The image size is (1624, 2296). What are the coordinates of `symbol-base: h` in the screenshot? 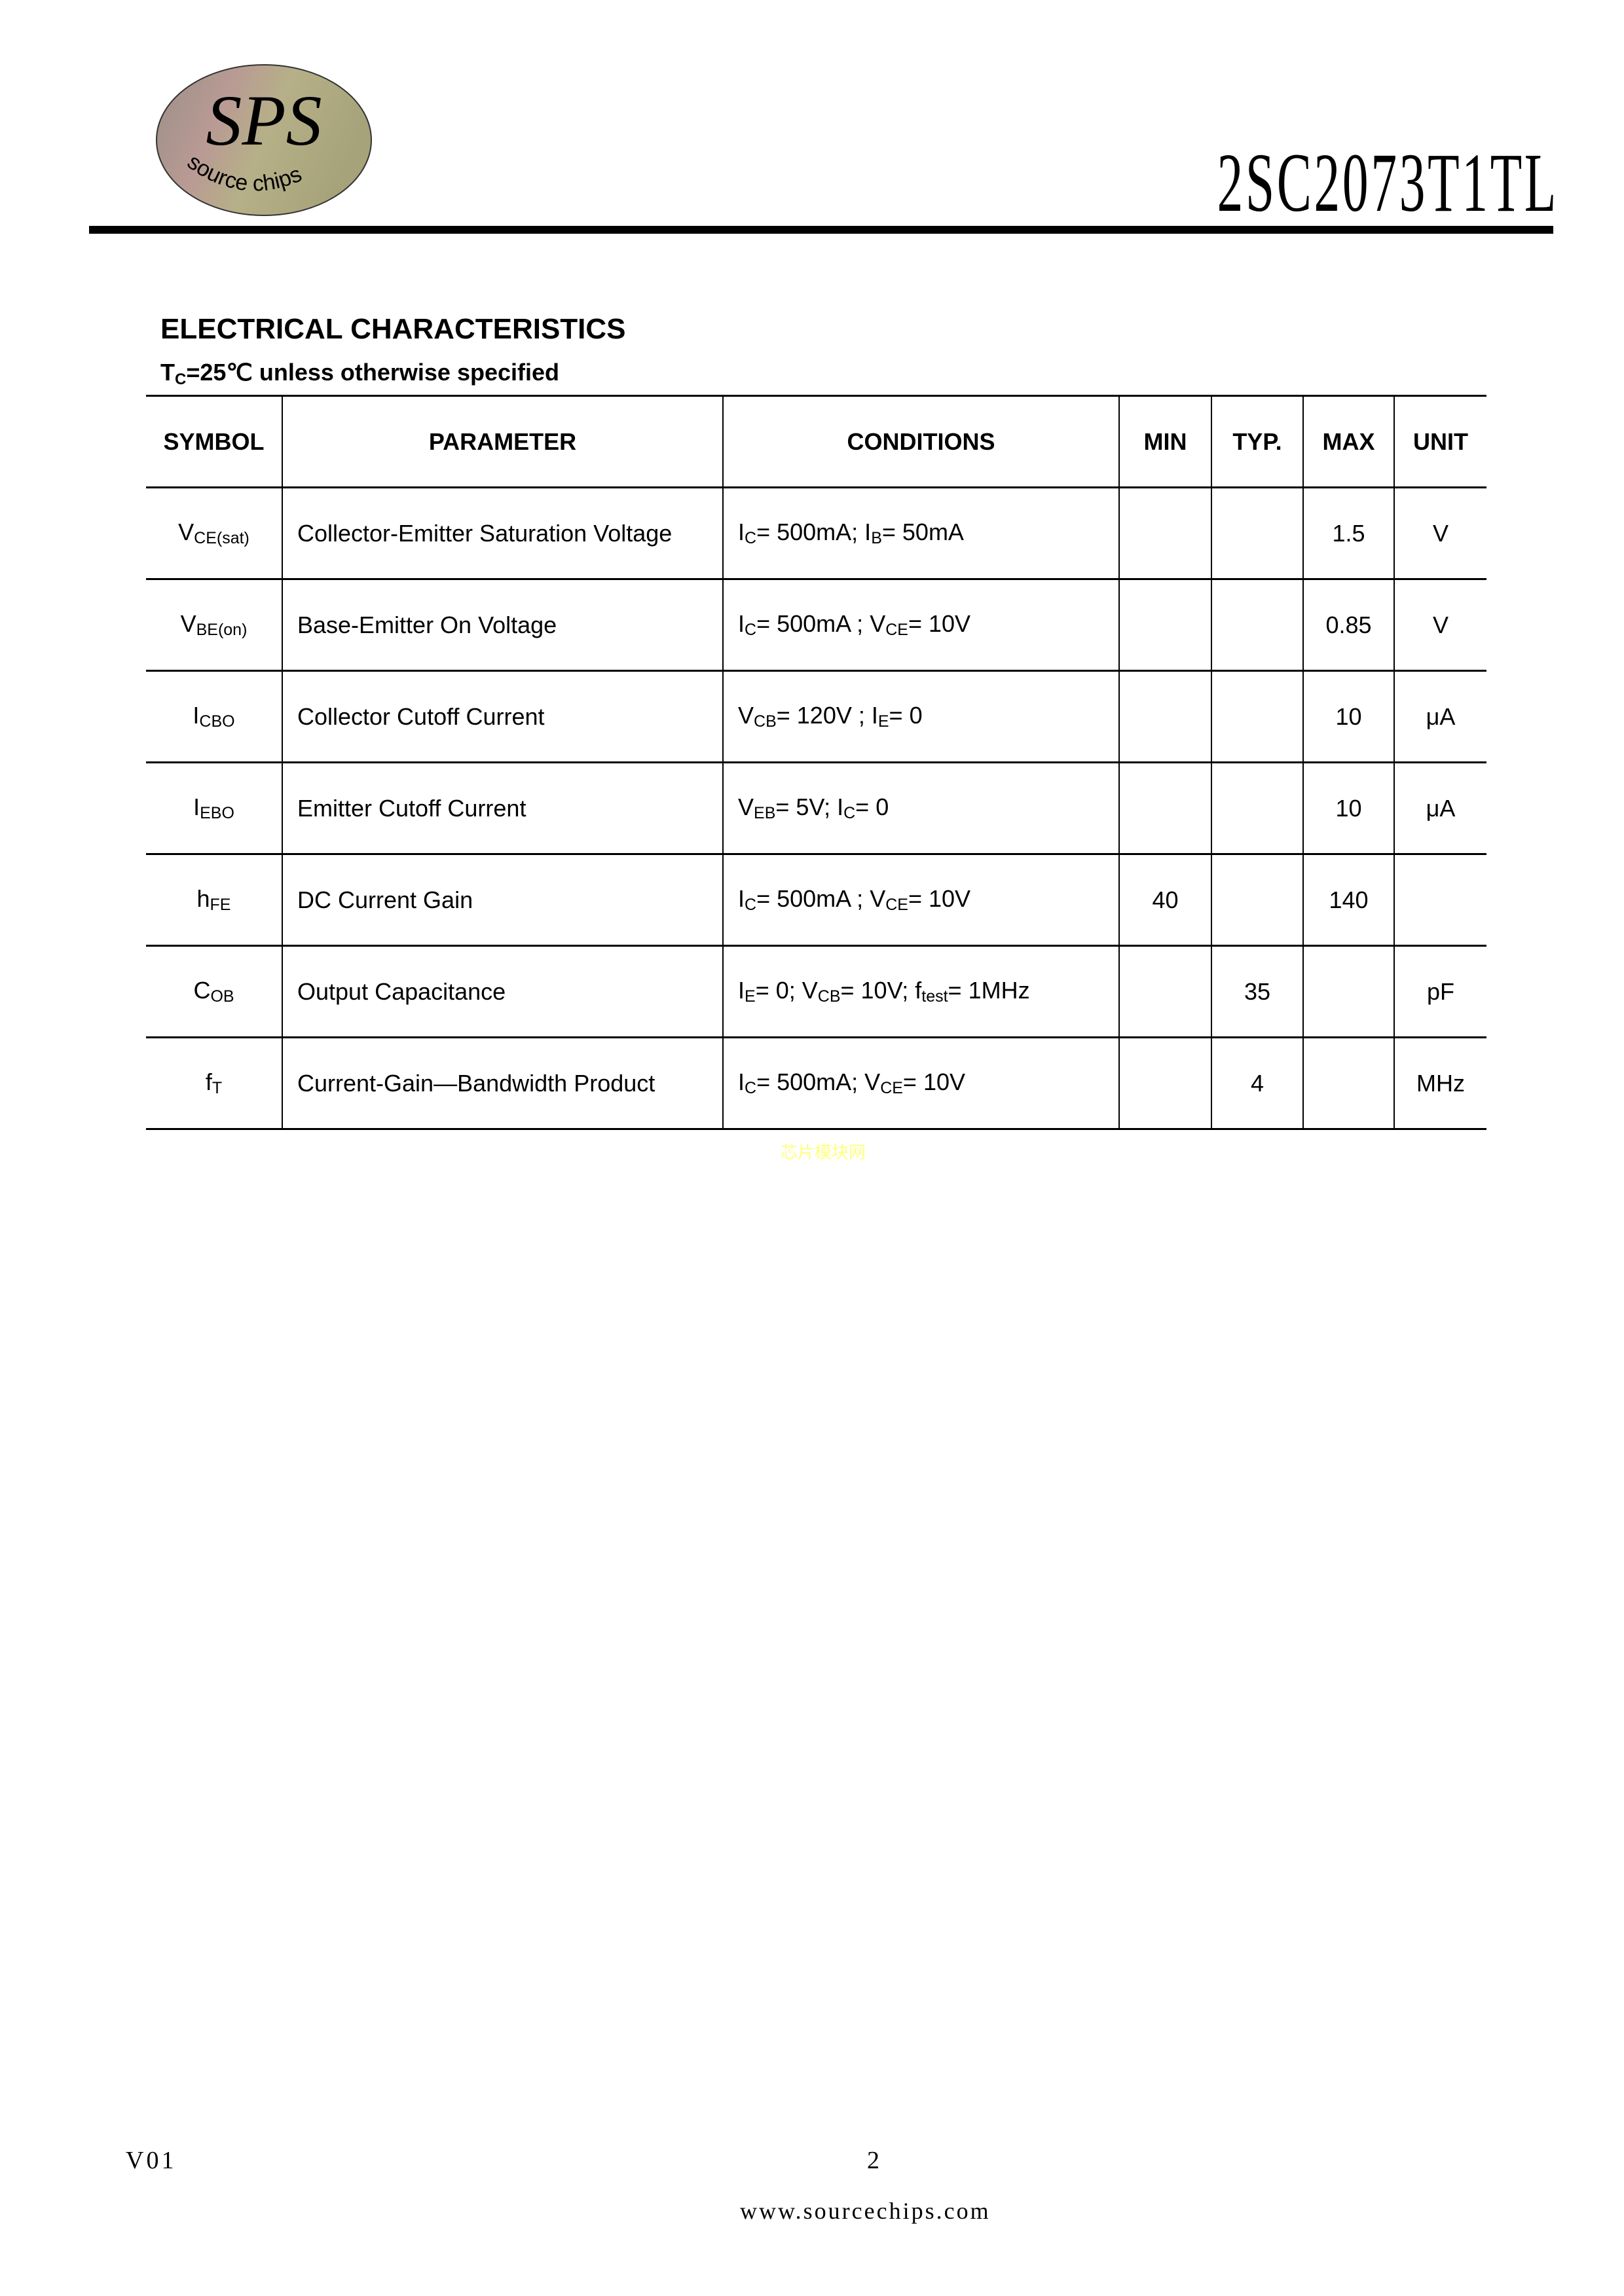 It's located at (203, 898).